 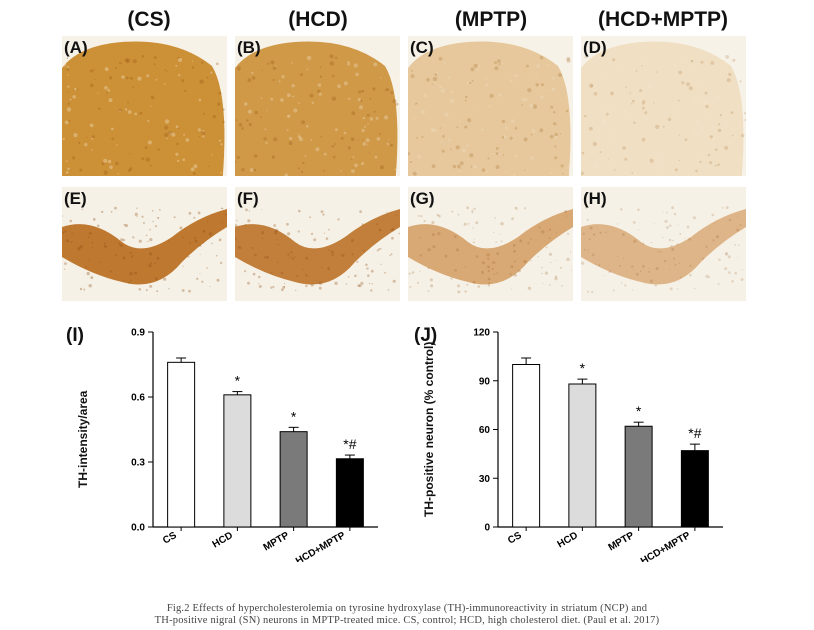 What do you see at coordinates (349, 444) in the screenshot?
I see `significance-mark: *#` at bounding box center [349, 444].